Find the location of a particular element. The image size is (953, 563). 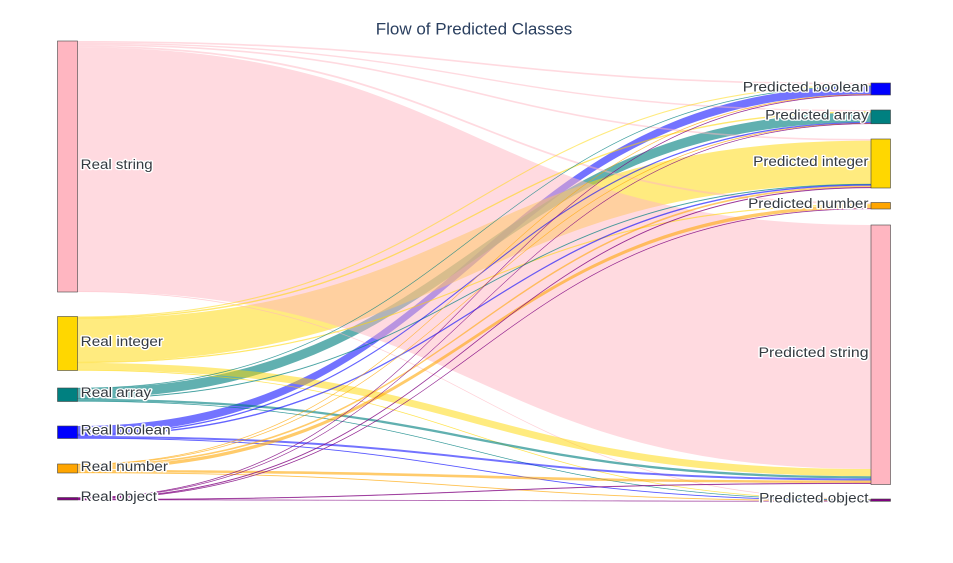

svg-text: Real object is located at coordinates (119, 496).